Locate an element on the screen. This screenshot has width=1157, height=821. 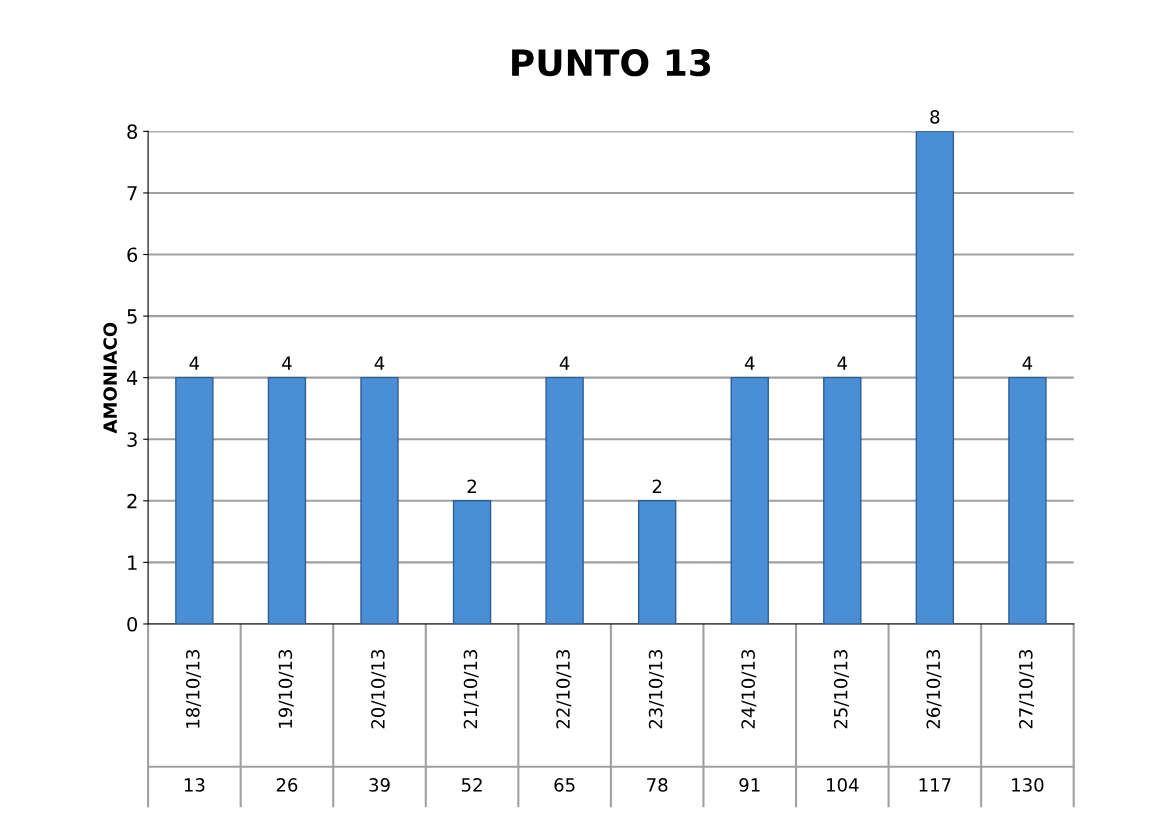
category-label: 20/10/13 39 is located at coordinates (379, 721).